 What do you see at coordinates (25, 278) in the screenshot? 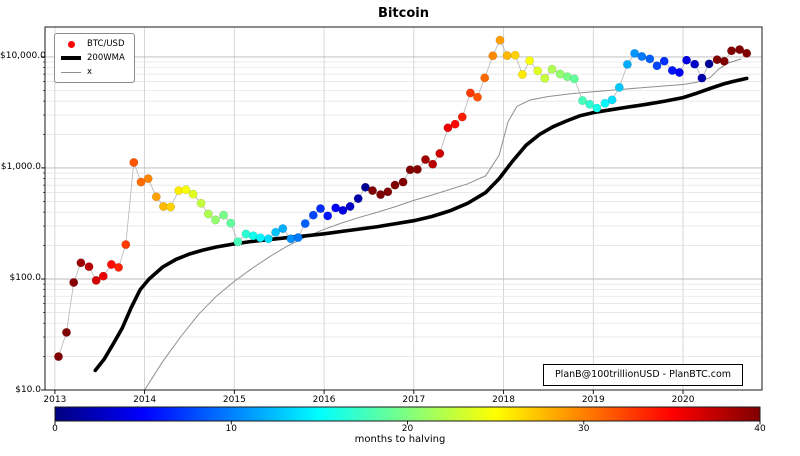
I see `y-tick-label: $100.0` at bounding box center [25, 278].